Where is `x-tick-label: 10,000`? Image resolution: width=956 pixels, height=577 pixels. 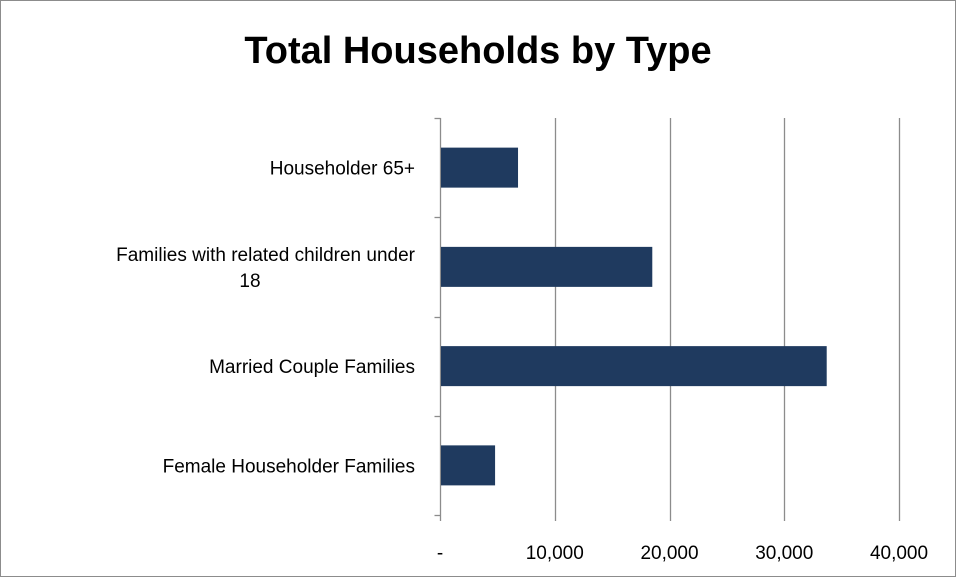
x-tick-label: 10,000 is located at coordinates (555, 553).